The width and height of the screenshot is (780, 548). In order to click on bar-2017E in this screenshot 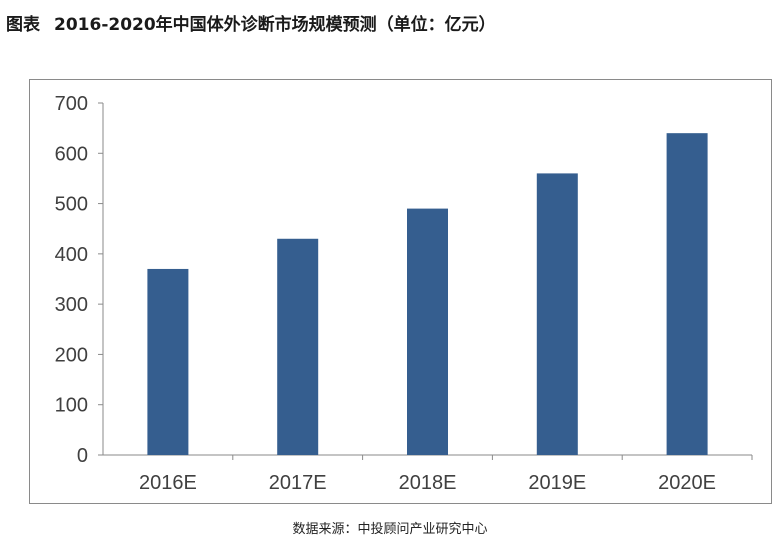, I will do `click(298, 346)`.